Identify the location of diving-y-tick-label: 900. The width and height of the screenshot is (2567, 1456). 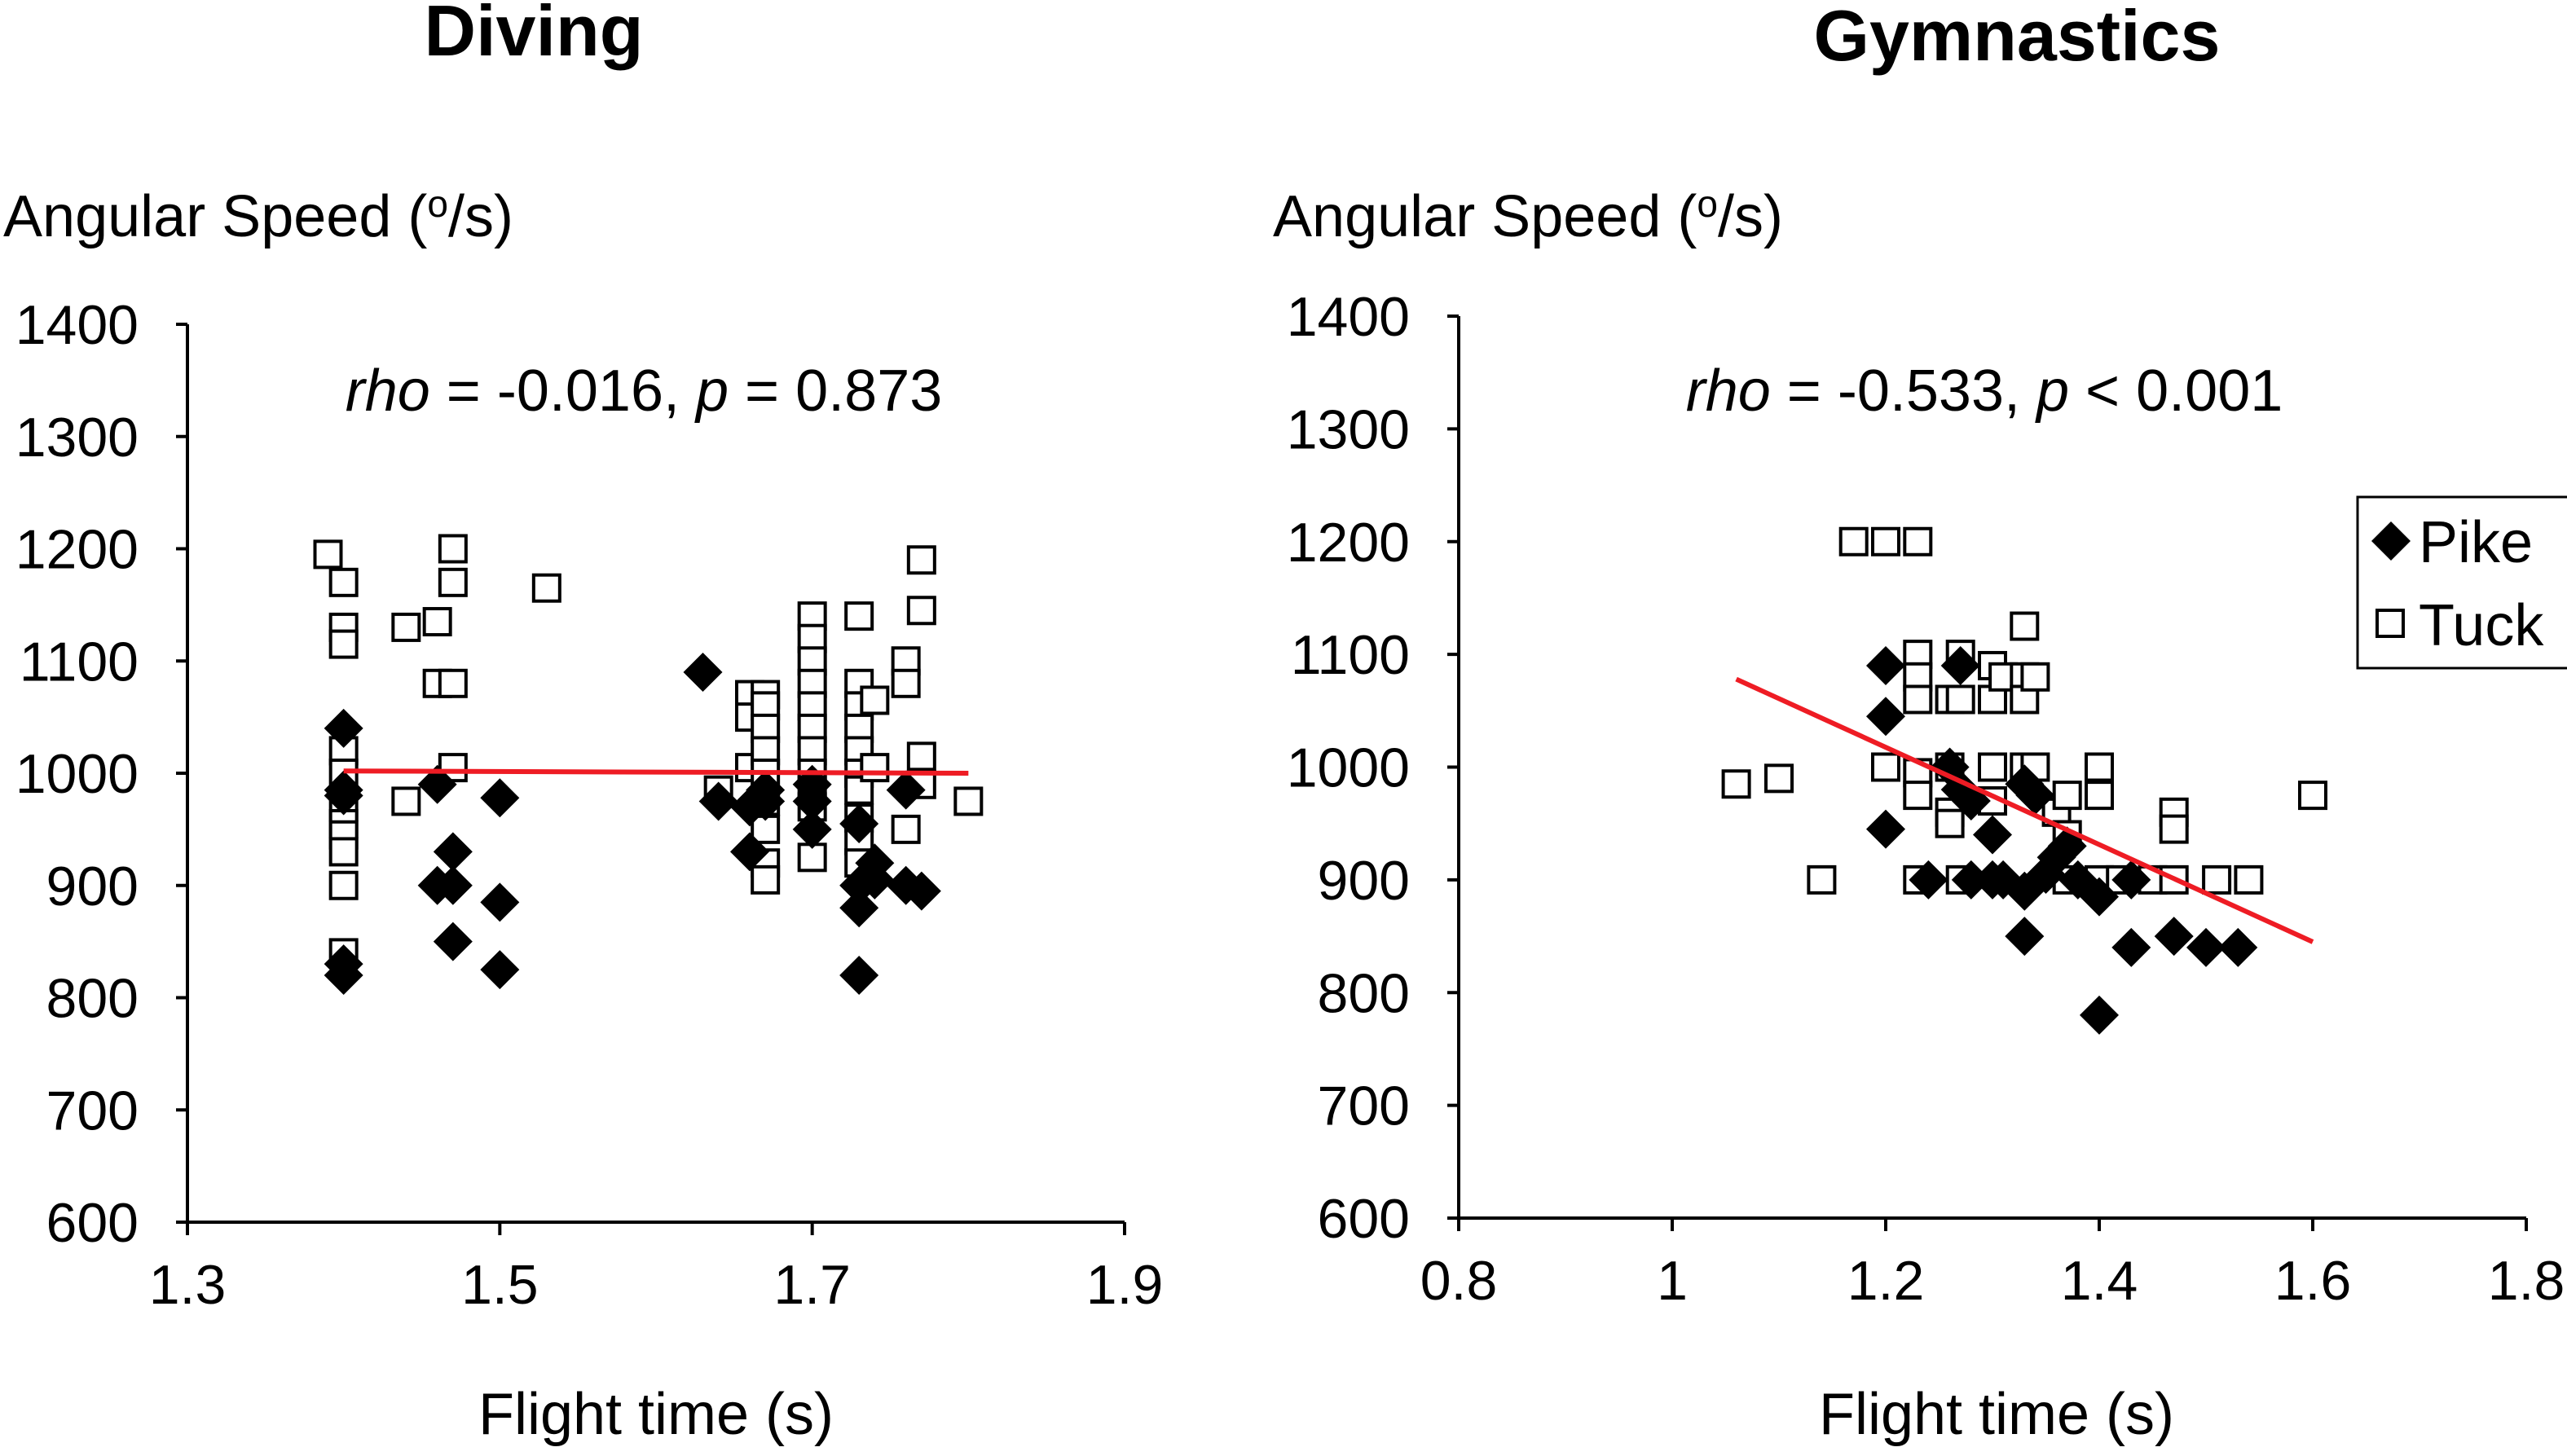
(93, 886).